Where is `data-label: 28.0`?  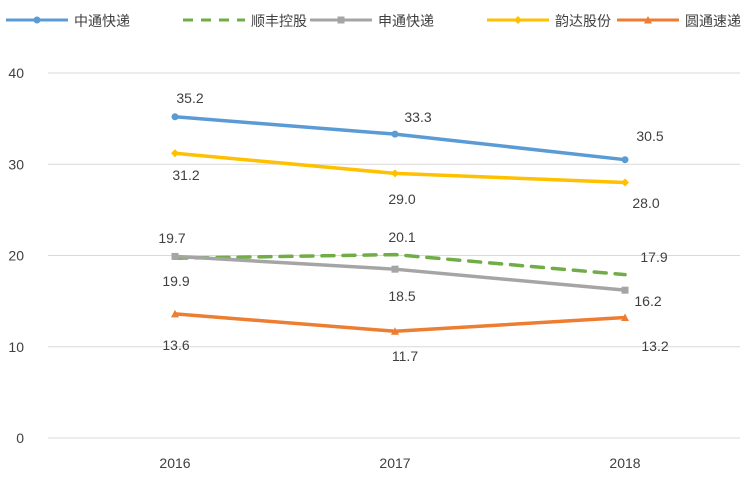
data-label: 28.0 is located at coordinates (645, 203).